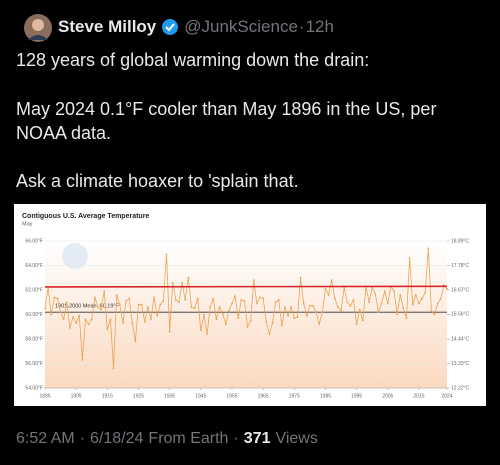 This screenshot has height=465, width=500. What do you see at coordinates (241, 26) in the screenshot?
I see `author-handle: @JunkScience` at bounding box center [241, 26].